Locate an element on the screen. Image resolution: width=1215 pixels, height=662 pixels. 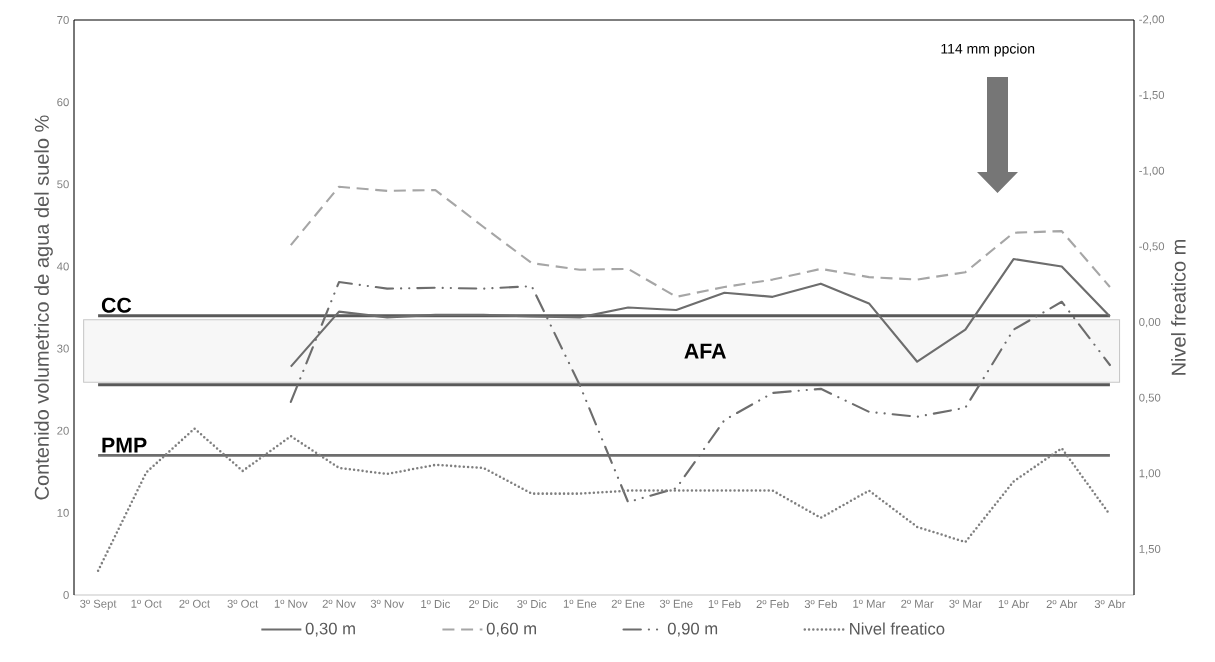
x-tick-label: 2º Oct is located at coordinates (194, 603).